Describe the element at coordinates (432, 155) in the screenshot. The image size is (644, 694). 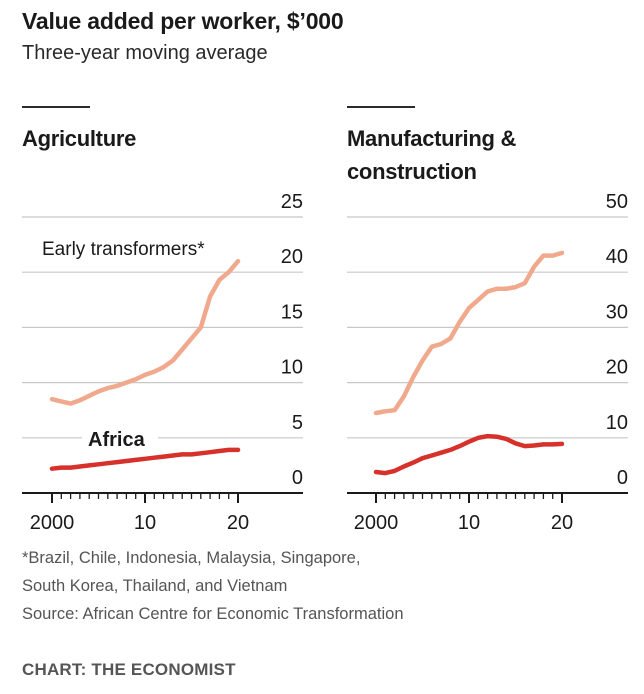
I see `panel-title-manufacturing: Manufacturing & construction` at that location.